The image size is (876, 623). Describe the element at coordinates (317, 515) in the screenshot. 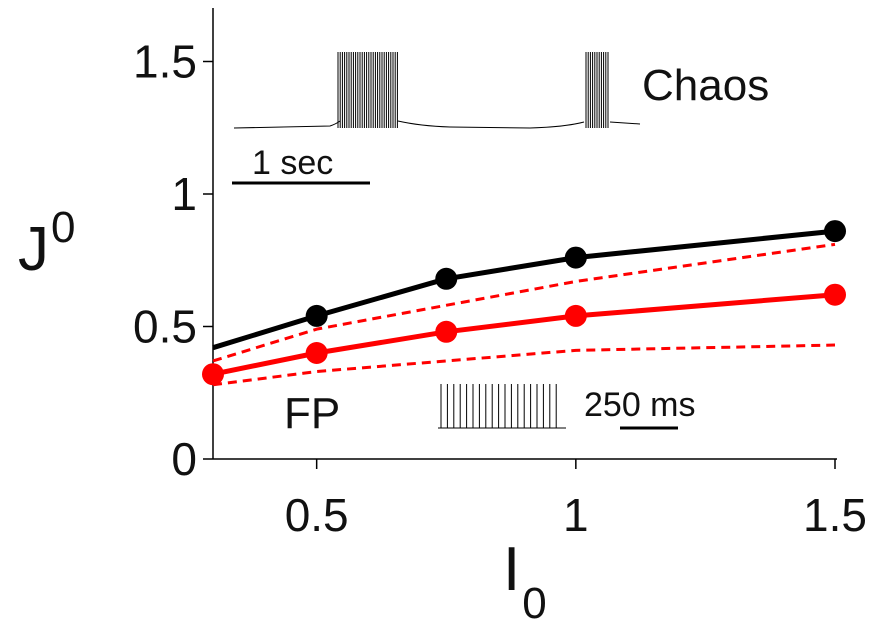

I see `x-tick-label: 0.5` at that location.